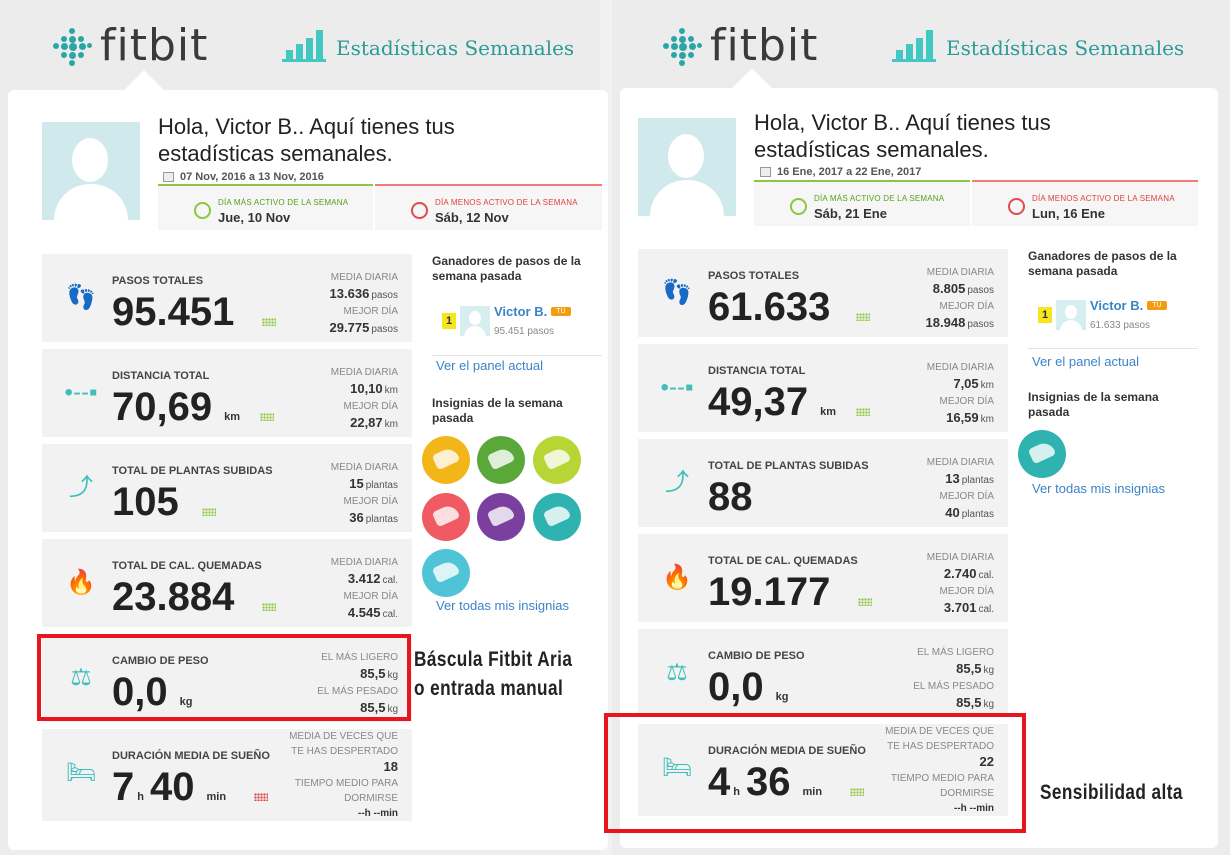 Image resolution: width=1230 pixels, height=855 pixels. I want to click on winner-steps: 95.451 pasos, so click(524, 331).